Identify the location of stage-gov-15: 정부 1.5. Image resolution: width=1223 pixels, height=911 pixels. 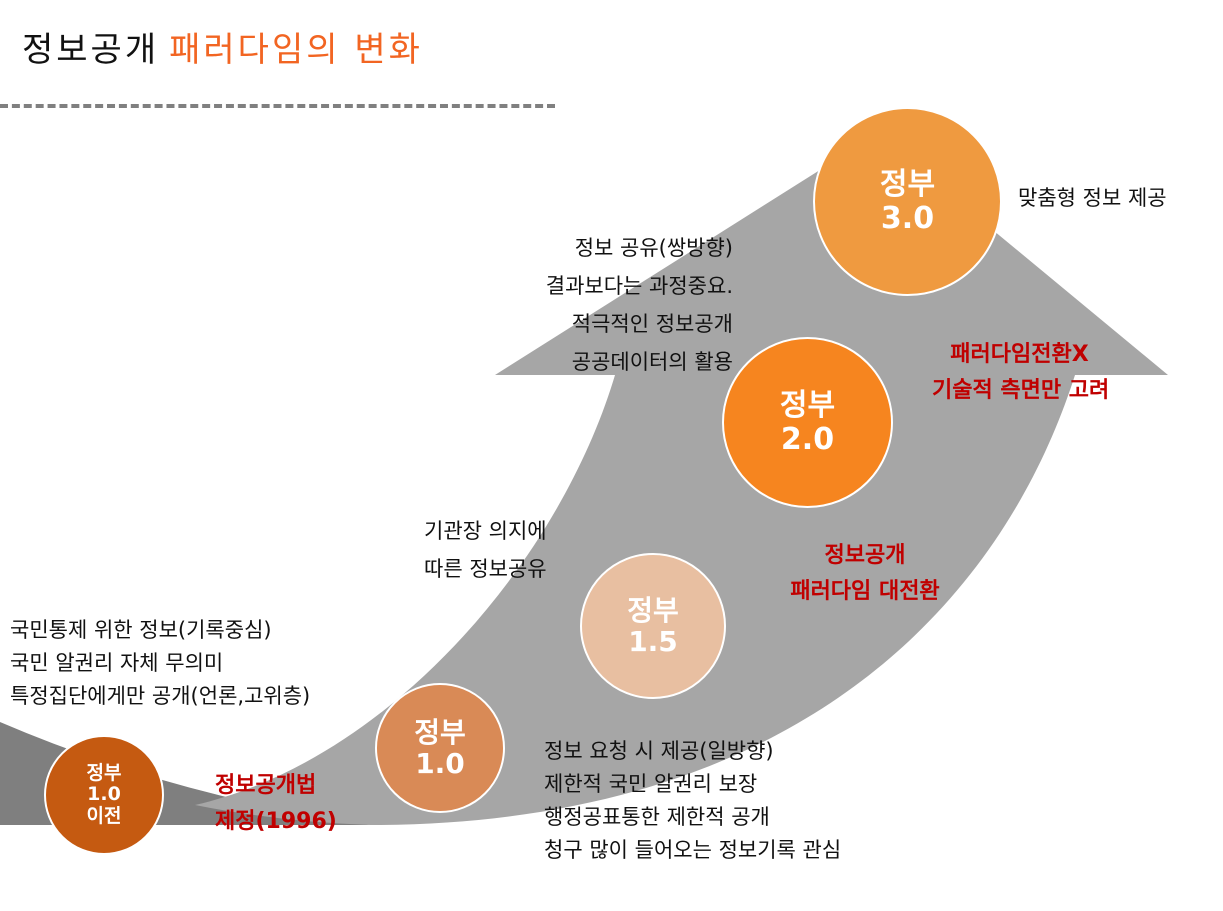
(653, 626).